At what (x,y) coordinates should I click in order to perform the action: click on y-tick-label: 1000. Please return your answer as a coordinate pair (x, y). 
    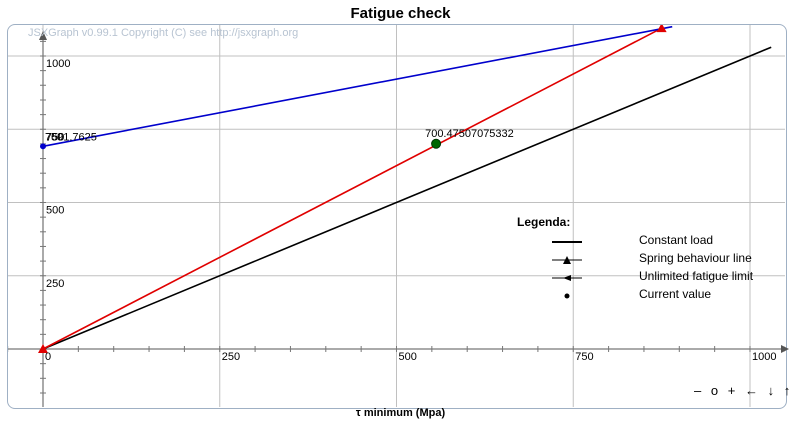
    Looking at the image, I should click on (58, 64).